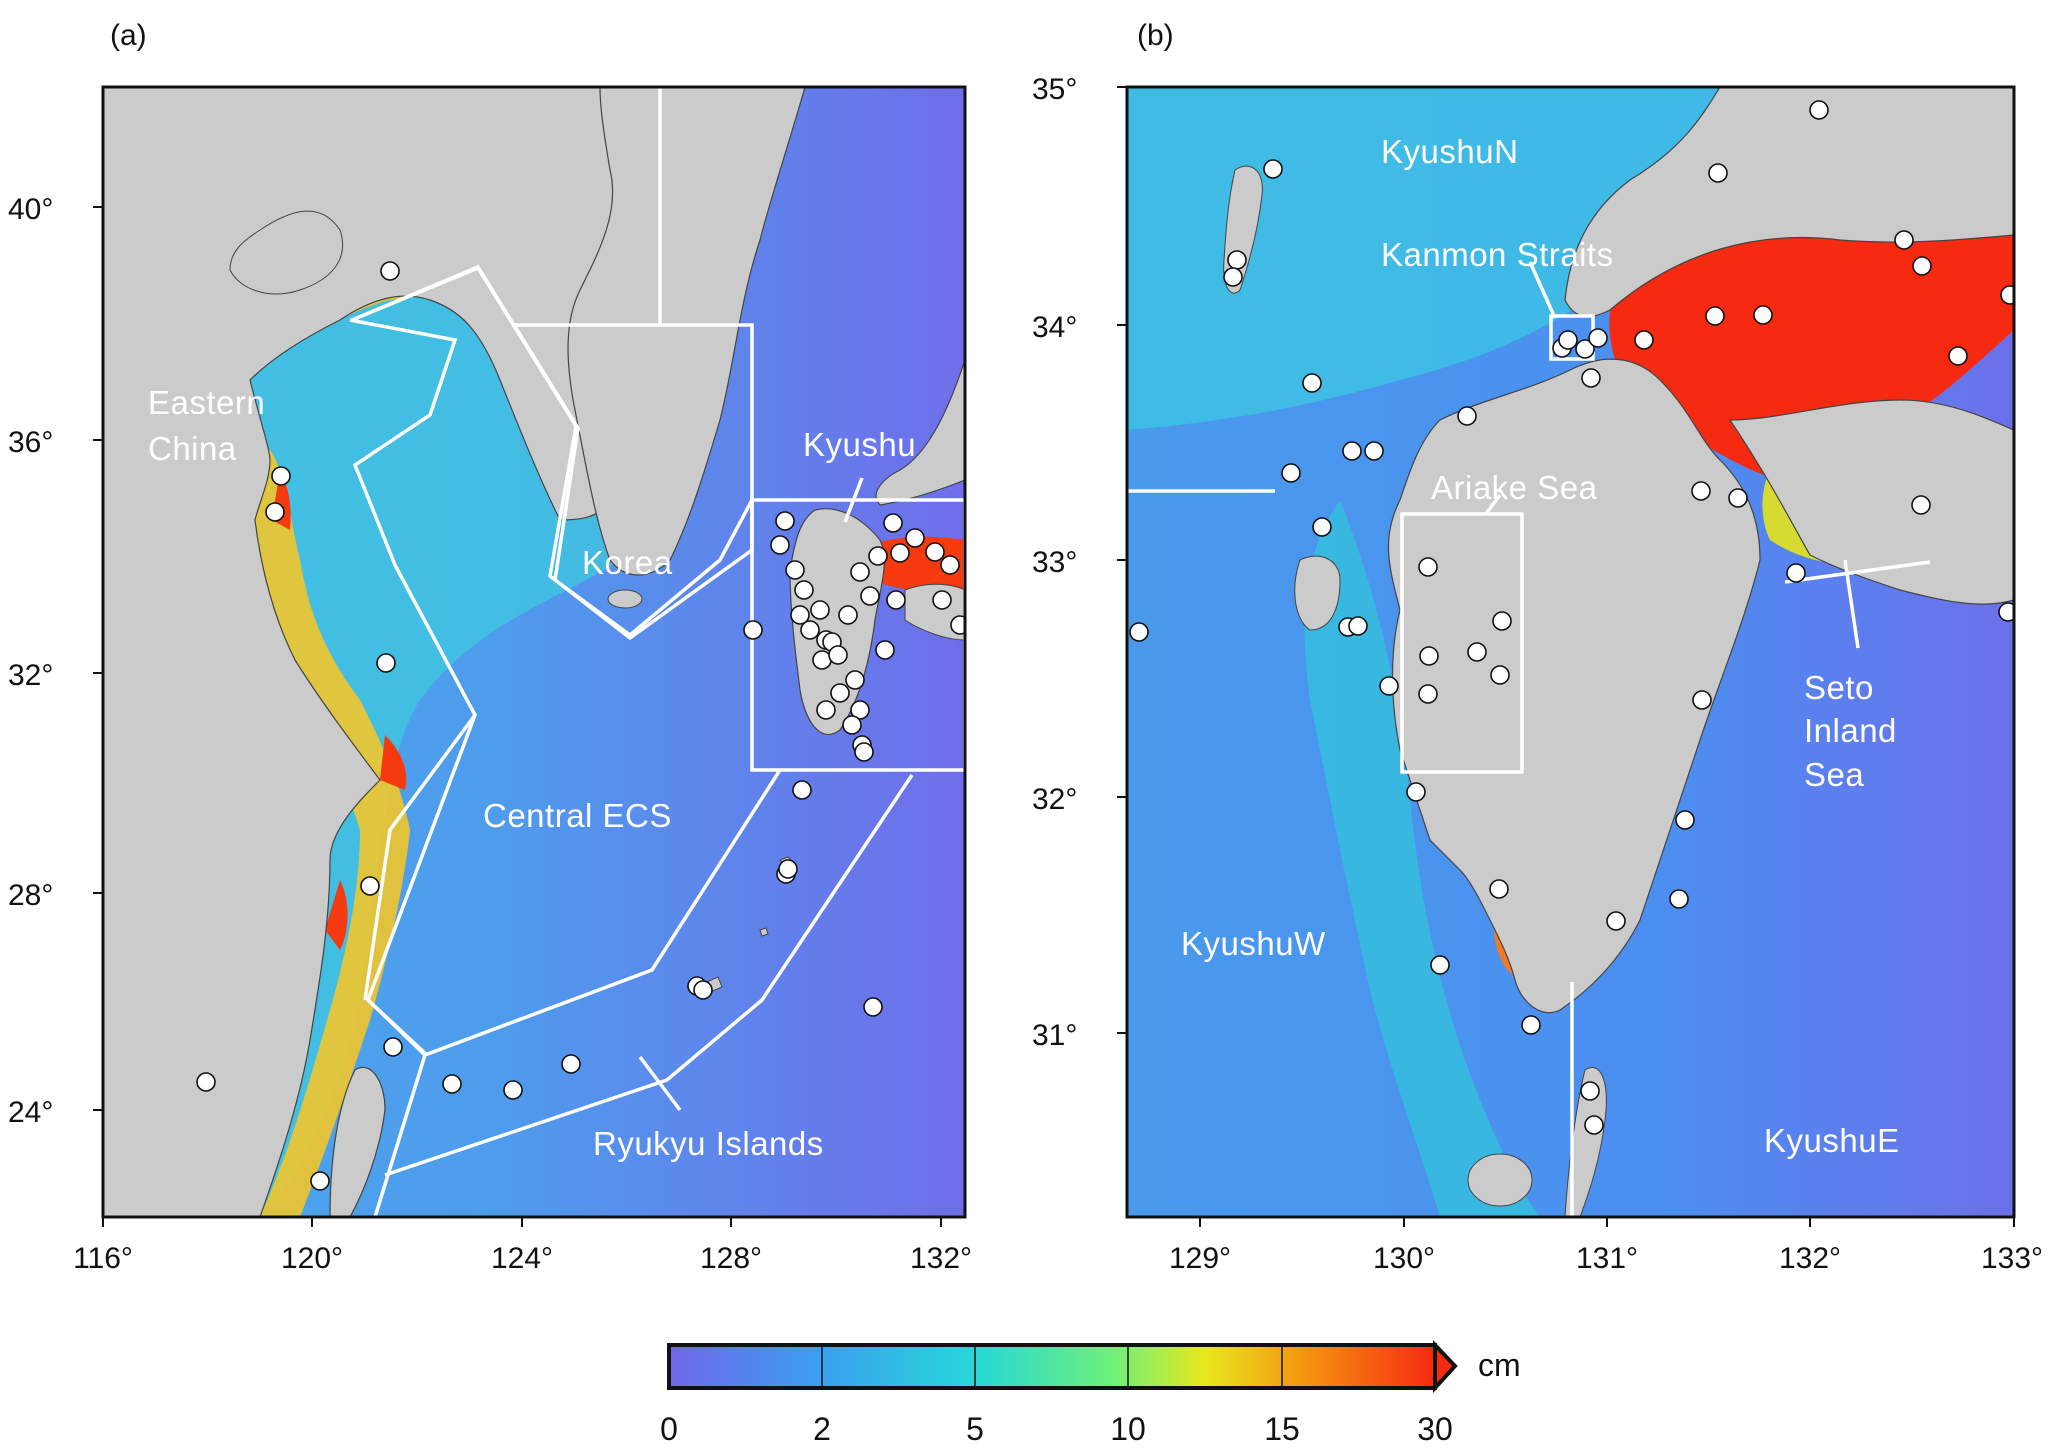 Image resolution: width=2067 pixels, height=1455 pixels. I want to click on yangtze-hot, so click(393, 762).